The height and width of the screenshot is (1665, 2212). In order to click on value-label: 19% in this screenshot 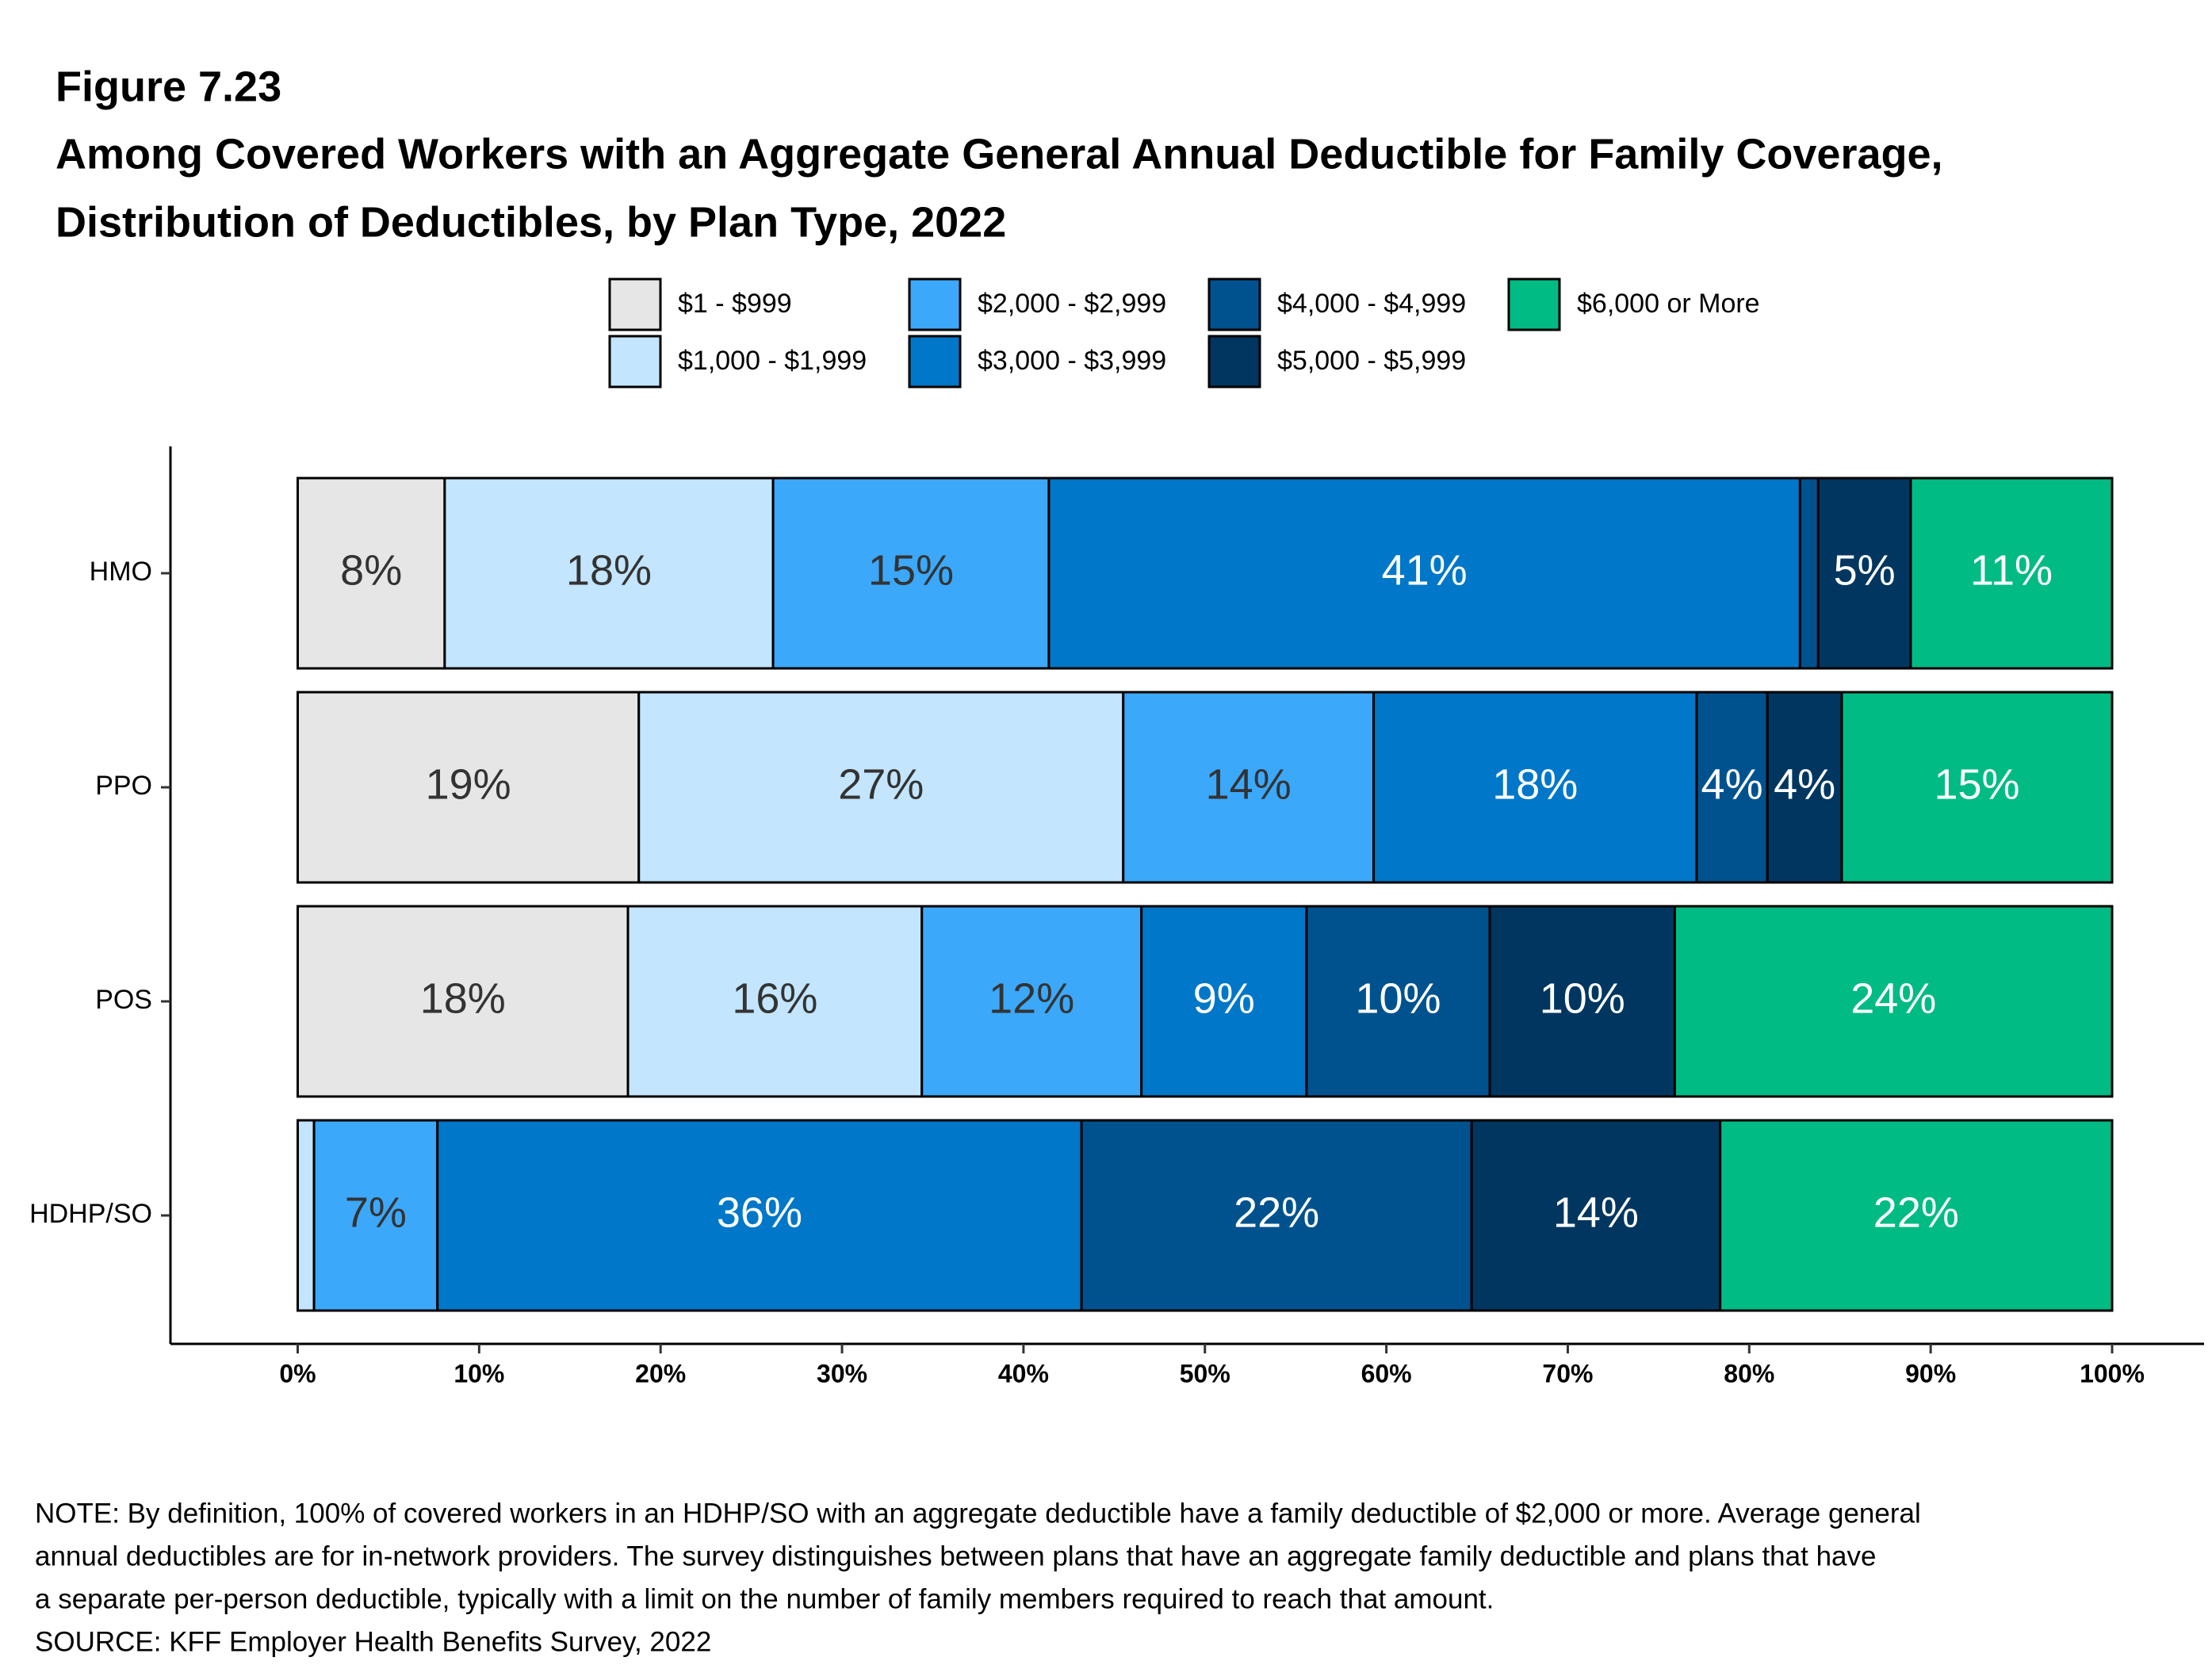, I will do `click(468, 784)`.